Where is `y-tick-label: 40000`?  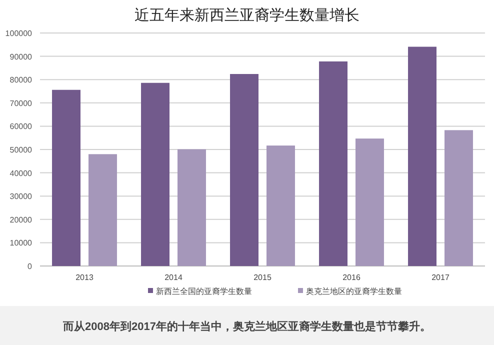
y-tick-label: 40000 is located at coordinates (21, 173).